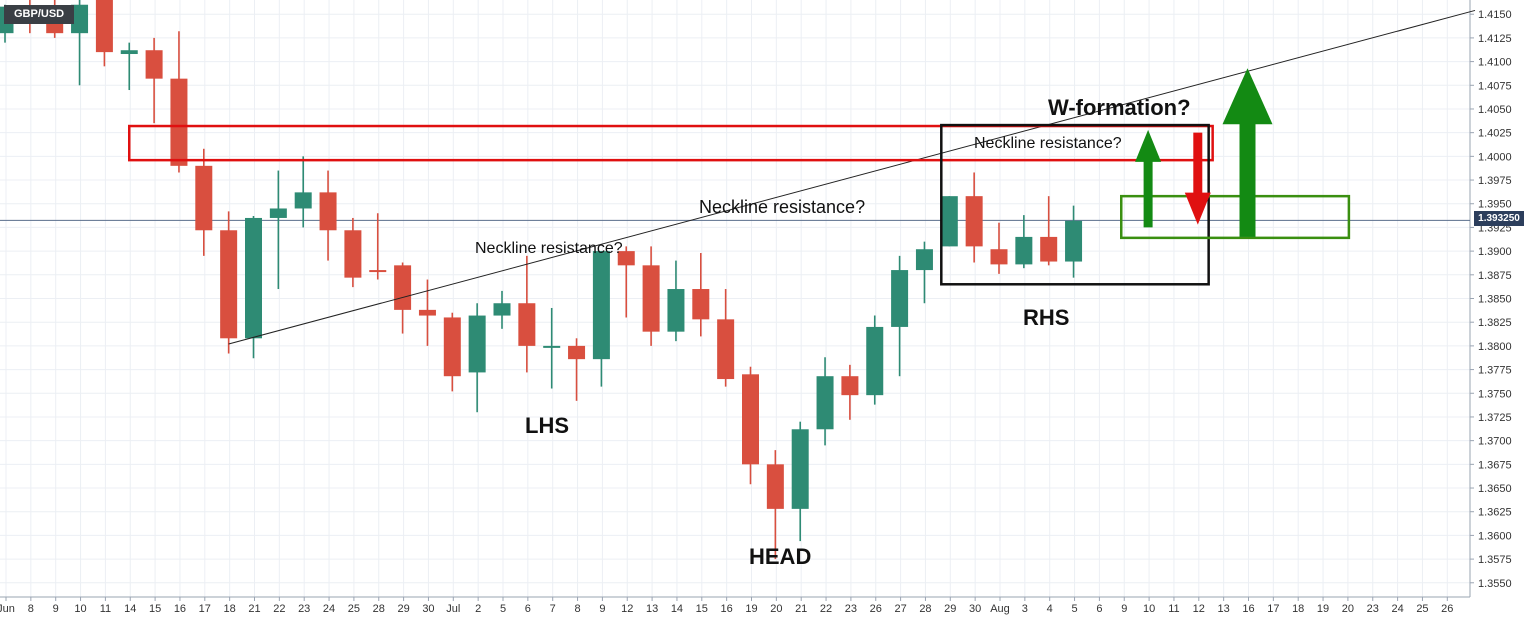 The height and width of the screenshot is (618, 1536). Describe the element at coordinates (1248, 609) in the screenshot. I see `x-tick-label: 16` at that location.